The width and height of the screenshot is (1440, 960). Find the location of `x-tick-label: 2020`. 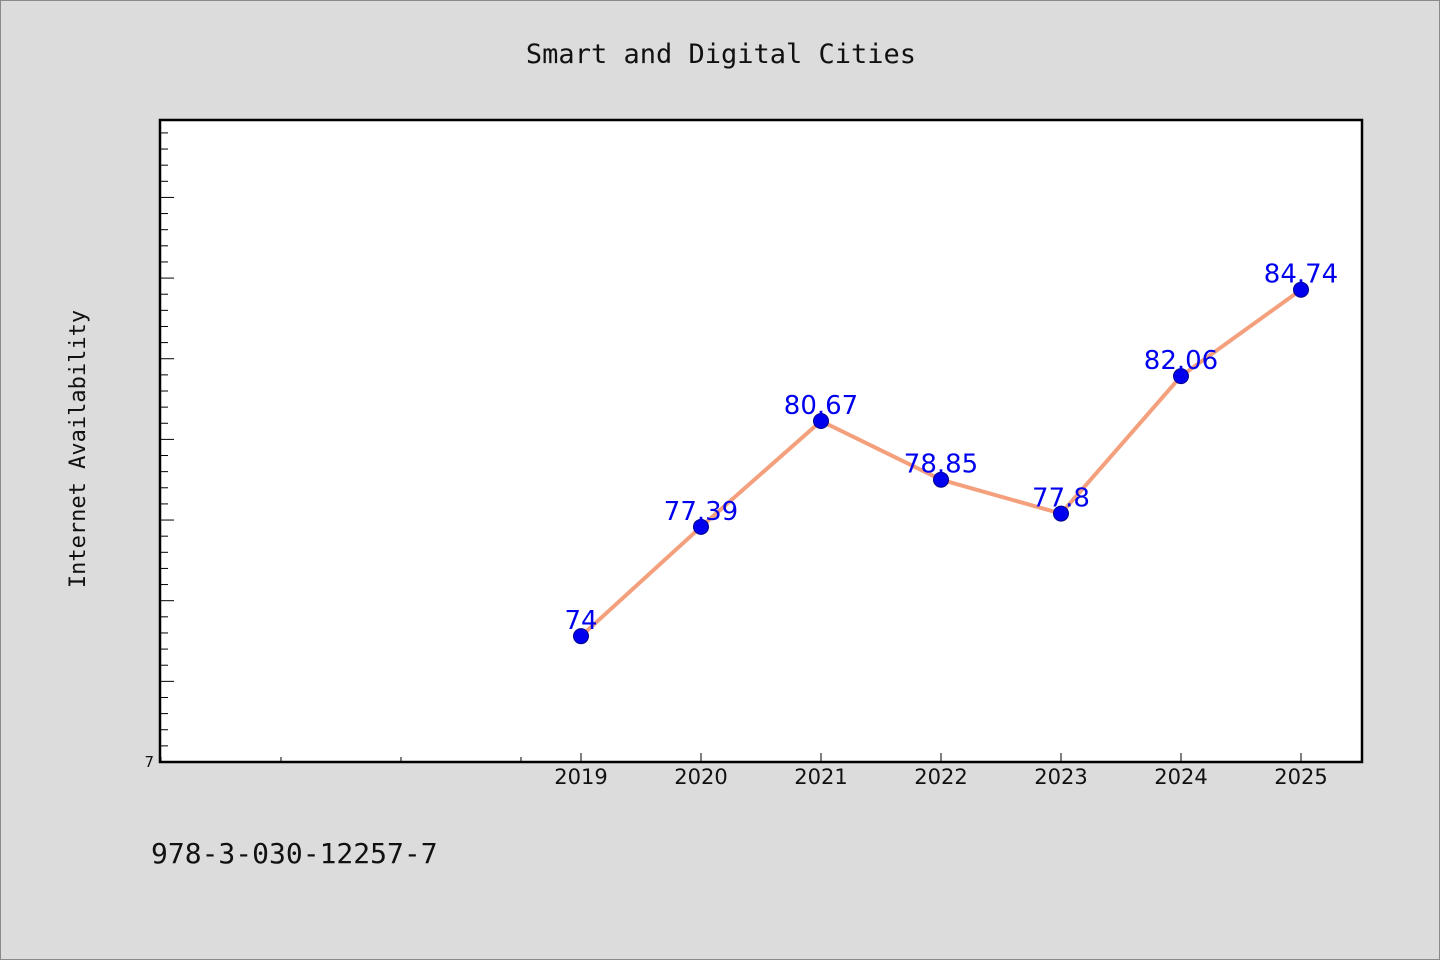

x-tick-label: 2020 is located at coordinates (700, 777).